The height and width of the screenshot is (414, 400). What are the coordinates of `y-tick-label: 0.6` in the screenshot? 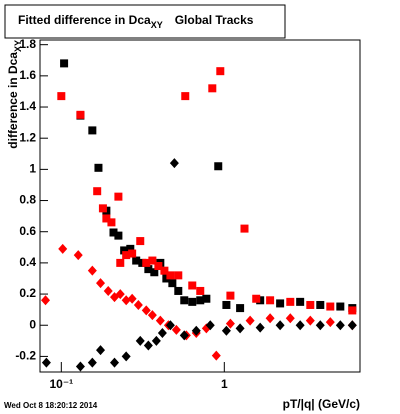 It's located at (27, 231).